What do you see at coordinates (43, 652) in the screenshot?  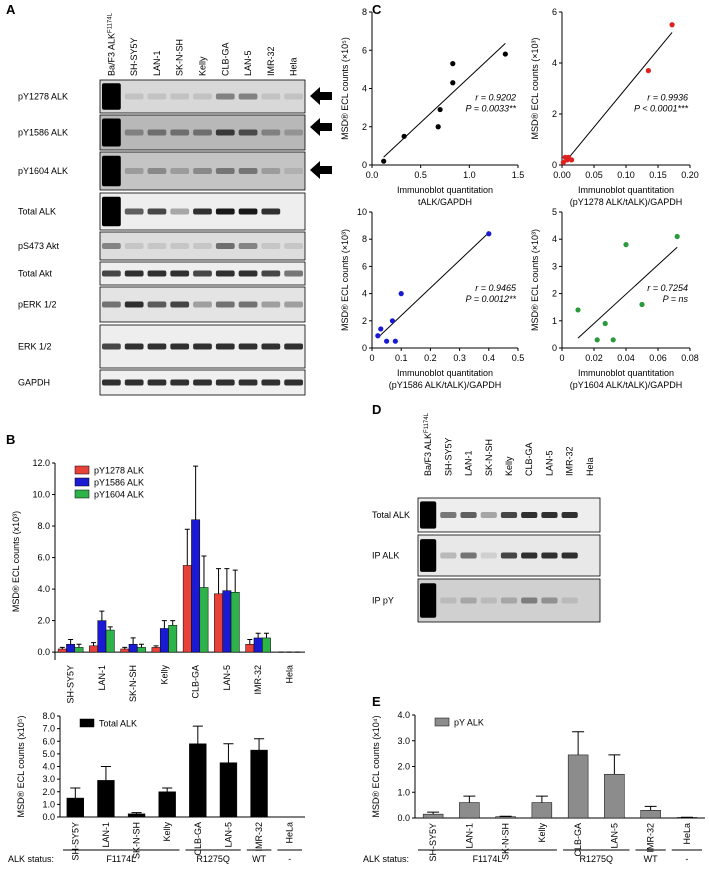 I see `y-tick-label: 0.0` at bounding box center [43, 652].